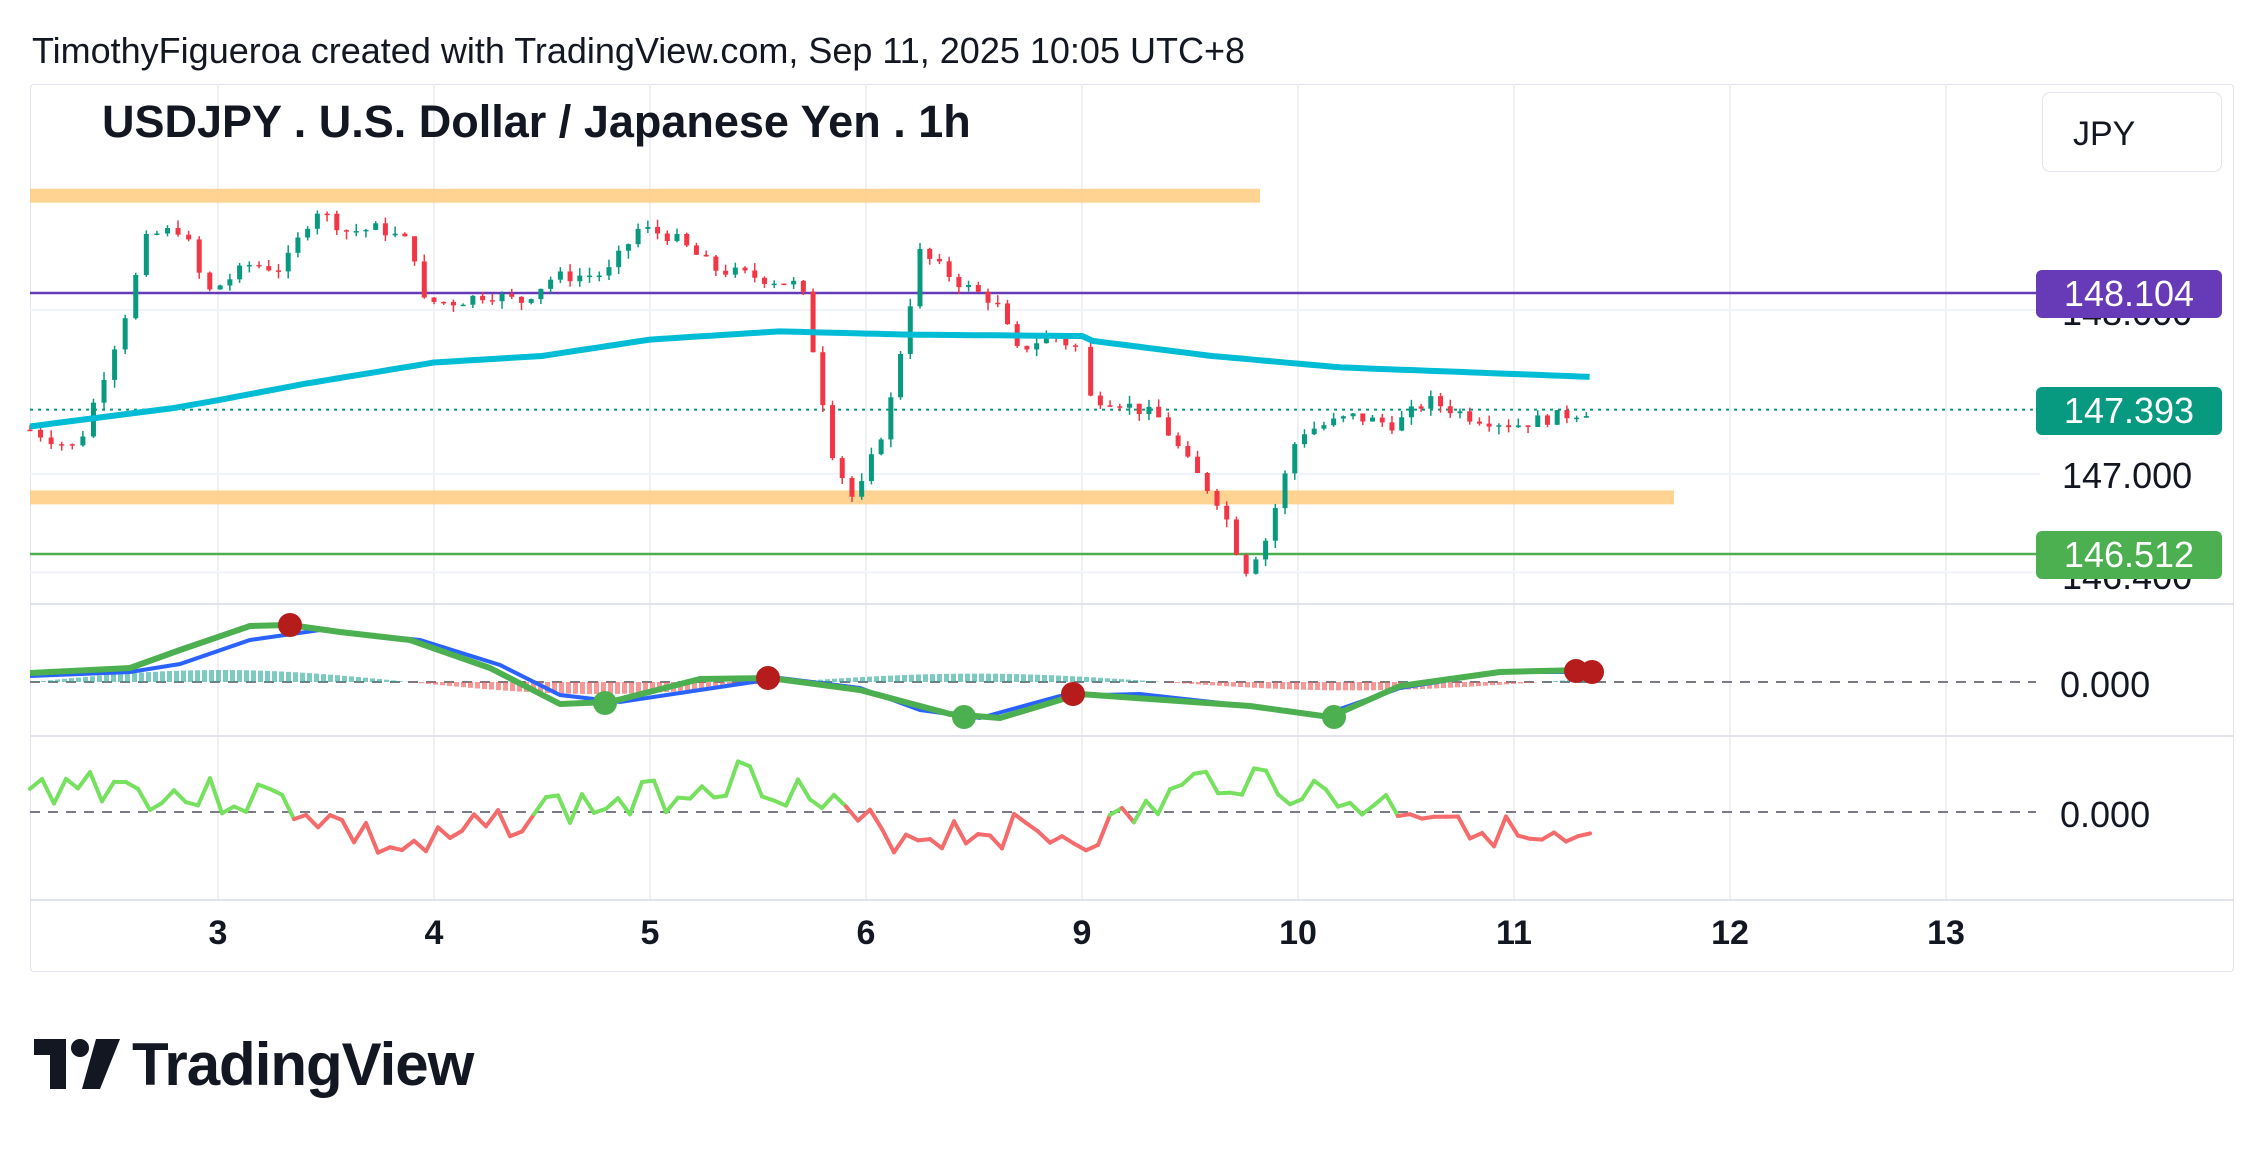 The height and width of the screenshot is (1150, 2262). What do you see at coordinates (2129, 294) in the screenshot?
I see `purple-level-badge: 148.104` at bounding box center [2129, 294].